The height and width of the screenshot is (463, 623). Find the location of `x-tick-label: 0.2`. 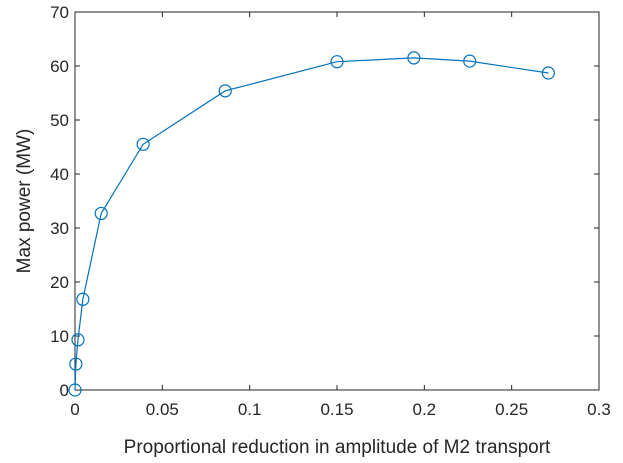

x-tick-label: 0.2 is located at coordinates (425, 409).